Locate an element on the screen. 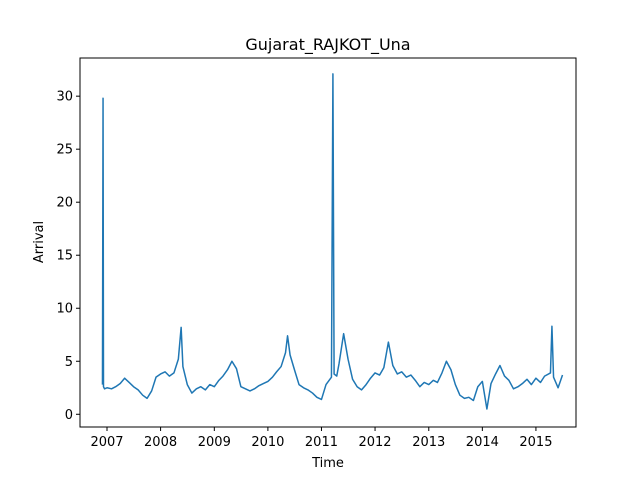  y-axis: 0 5 10 15 20 25 30 is located at coordinates (68, 256).